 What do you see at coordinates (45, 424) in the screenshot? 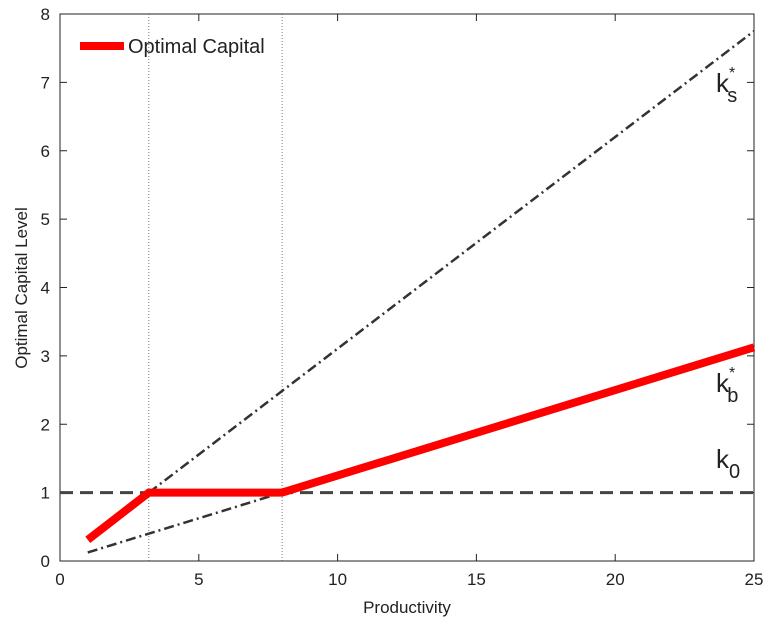
I see `y-tick-label: 2` at bounding box center [45, 424].